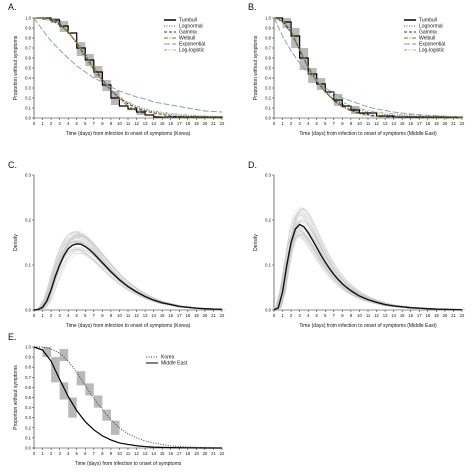 Image resolution: width=474 pixels, height=474 pixels. What do you see at coordinates (168, 358) in the screenshot?
I see `legend-entry: Korea` at bounding box center [168, 358].